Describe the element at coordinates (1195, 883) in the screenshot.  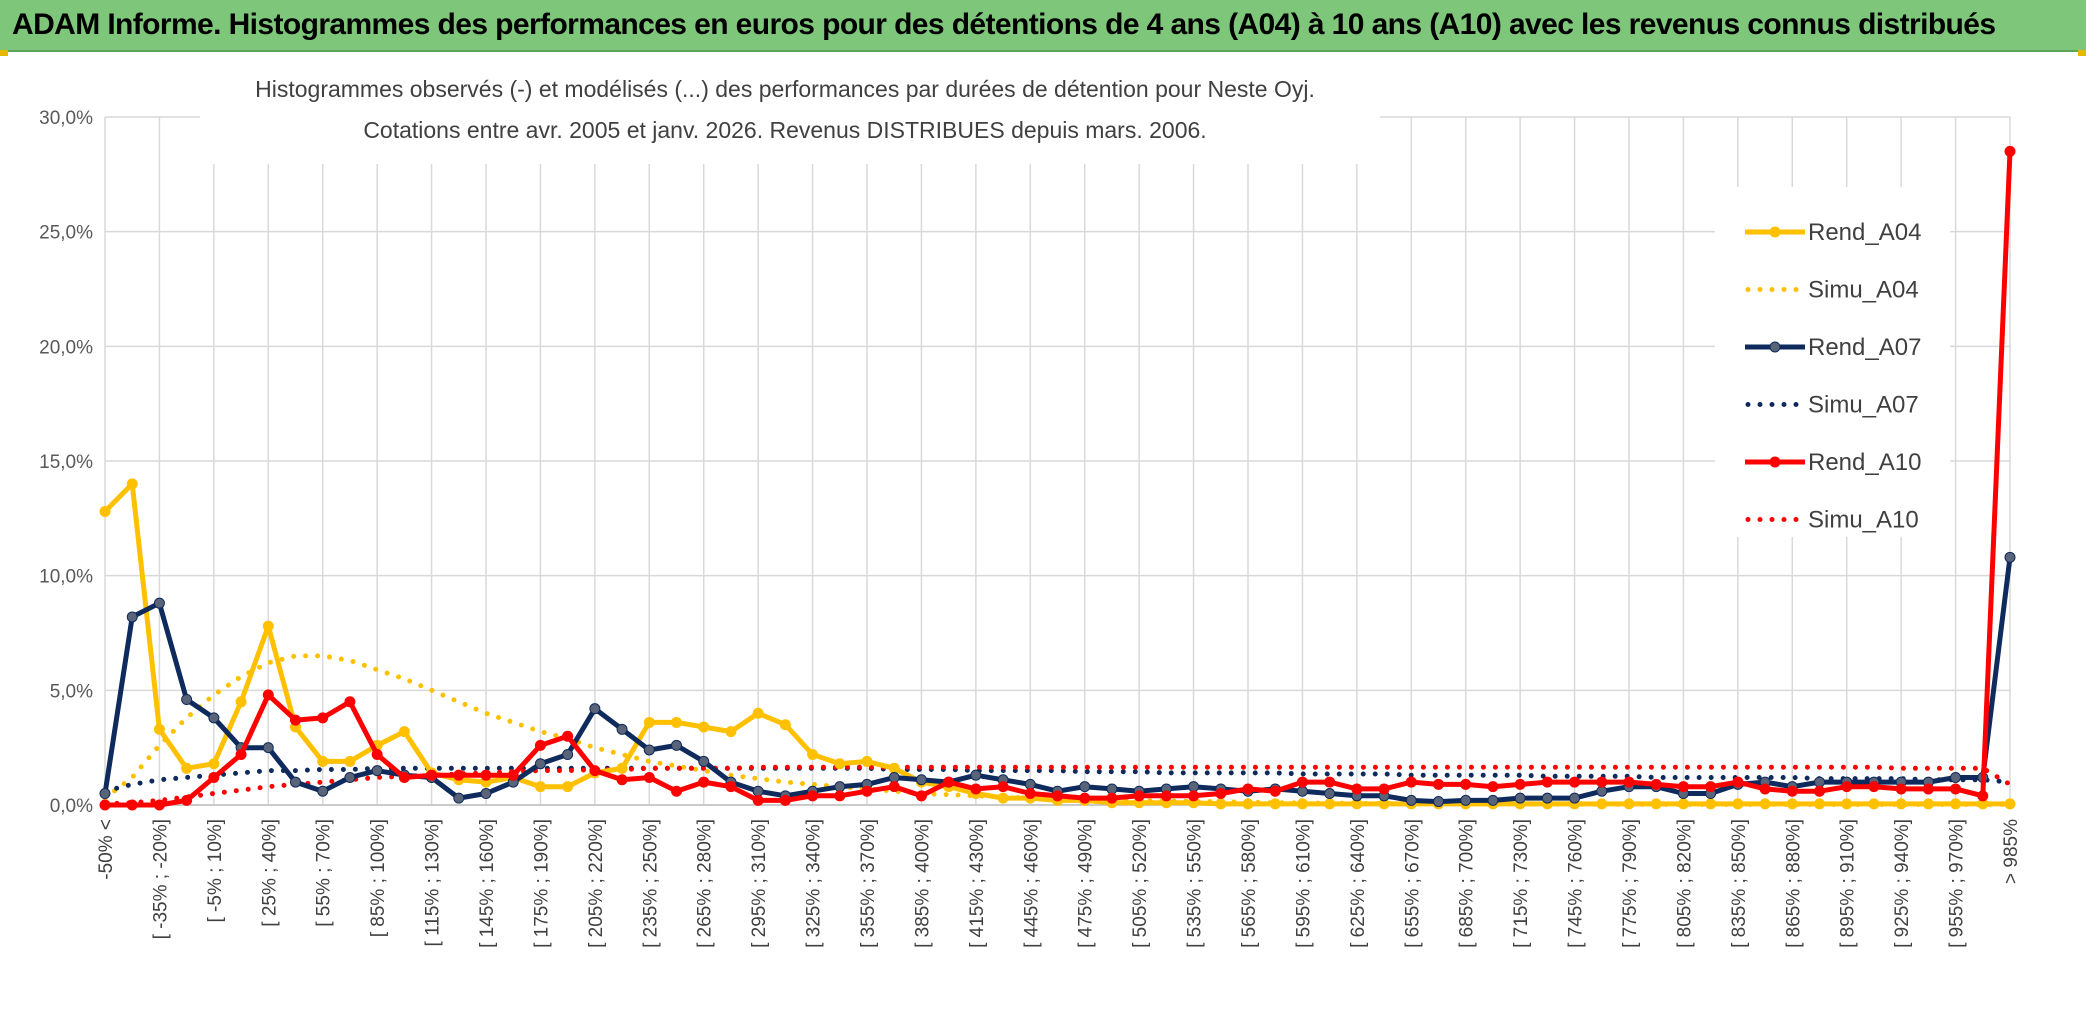
I see `x-tick-label: [ 535% ; 550%]` at that location.